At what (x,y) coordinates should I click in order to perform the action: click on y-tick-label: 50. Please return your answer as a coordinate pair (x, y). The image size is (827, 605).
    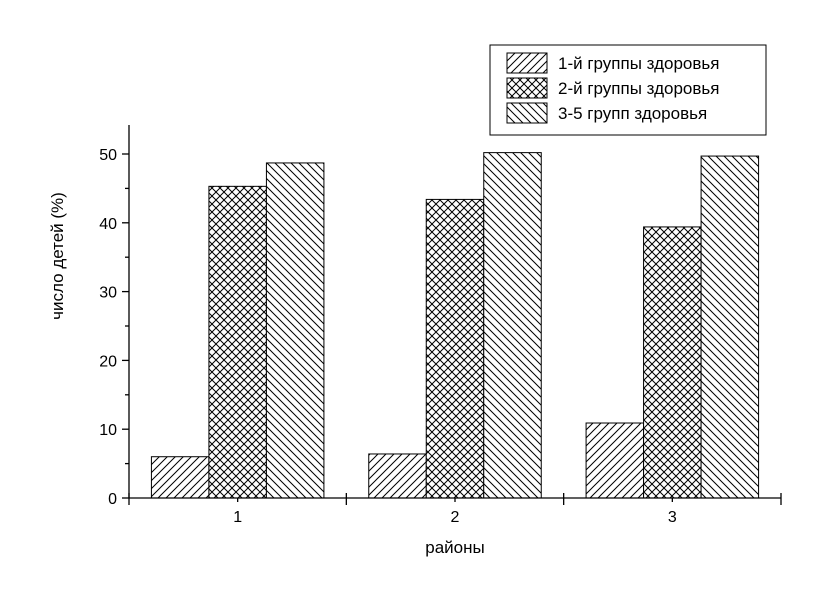
    Looking at the image, I should click on (108, 155).